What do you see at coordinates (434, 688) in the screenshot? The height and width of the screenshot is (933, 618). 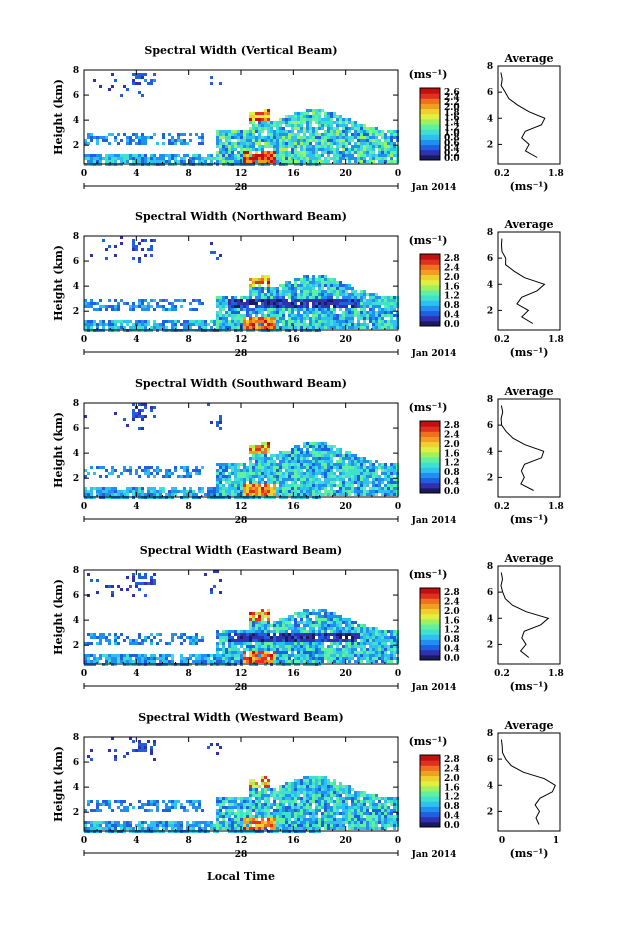 I see `date-month: Jan 2014` at bounding box center [434, 688].